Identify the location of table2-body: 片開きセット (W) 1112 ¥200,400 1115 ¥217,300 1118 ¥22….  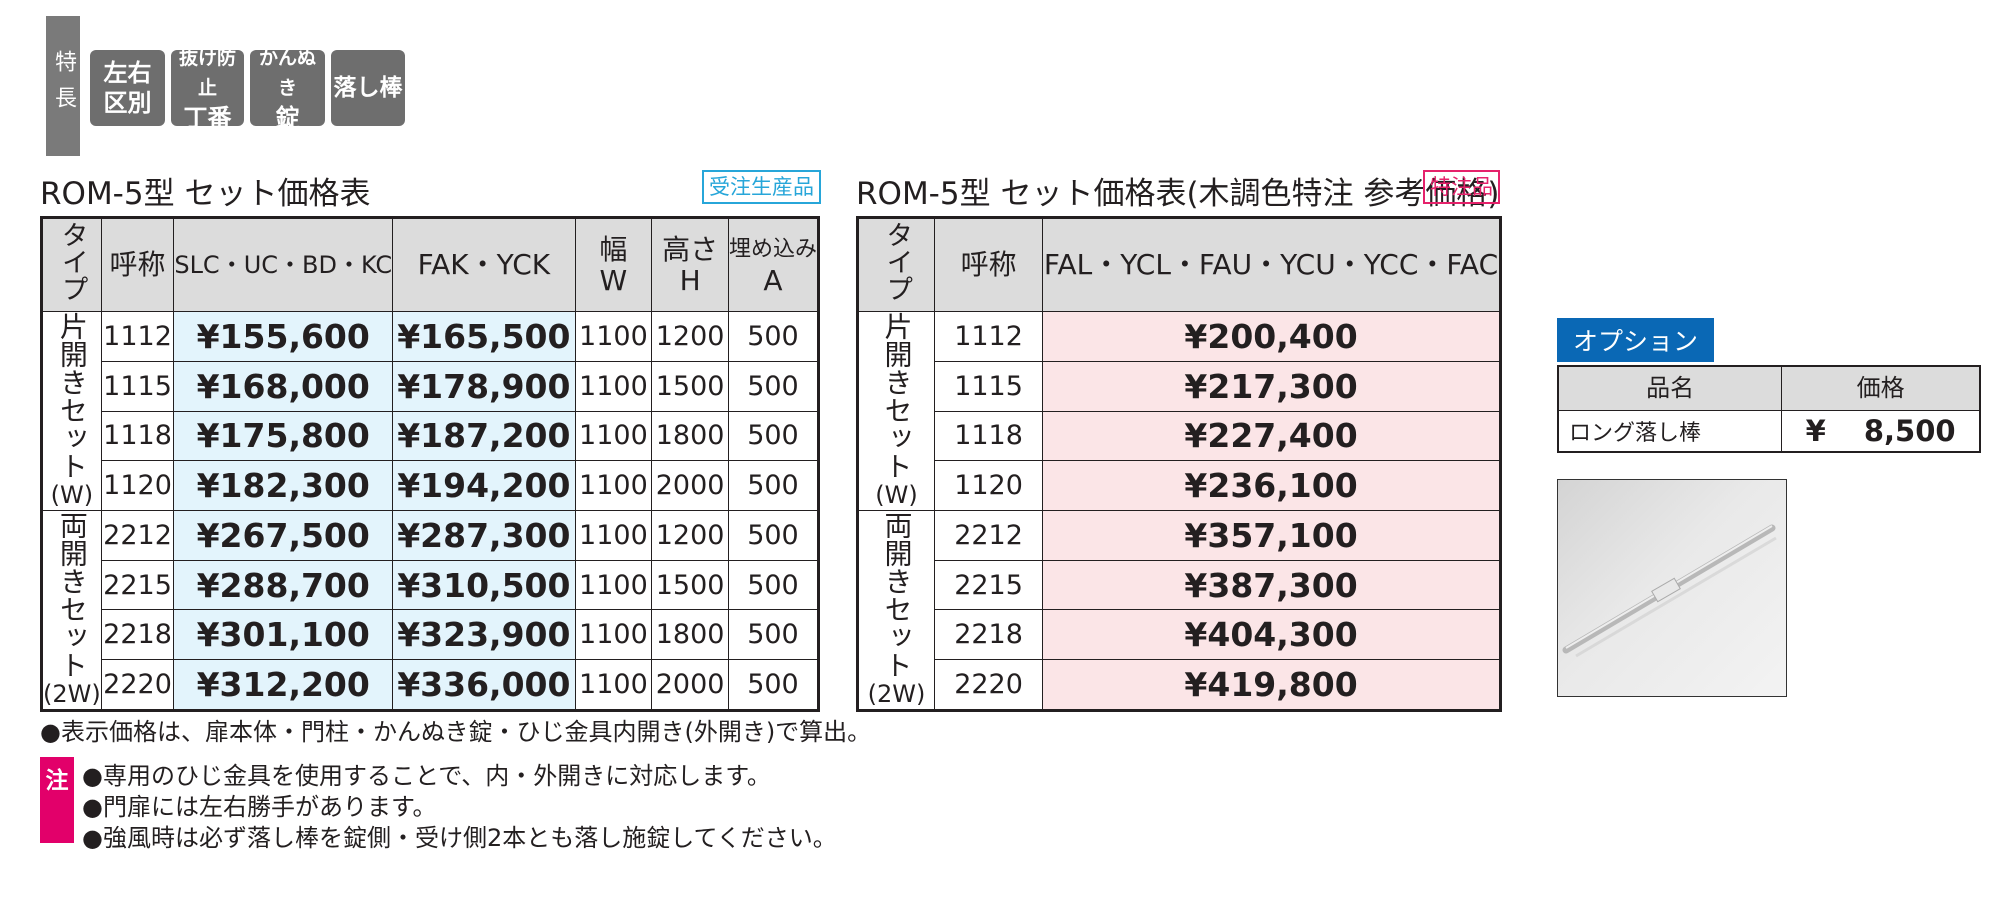
(1178, 511).